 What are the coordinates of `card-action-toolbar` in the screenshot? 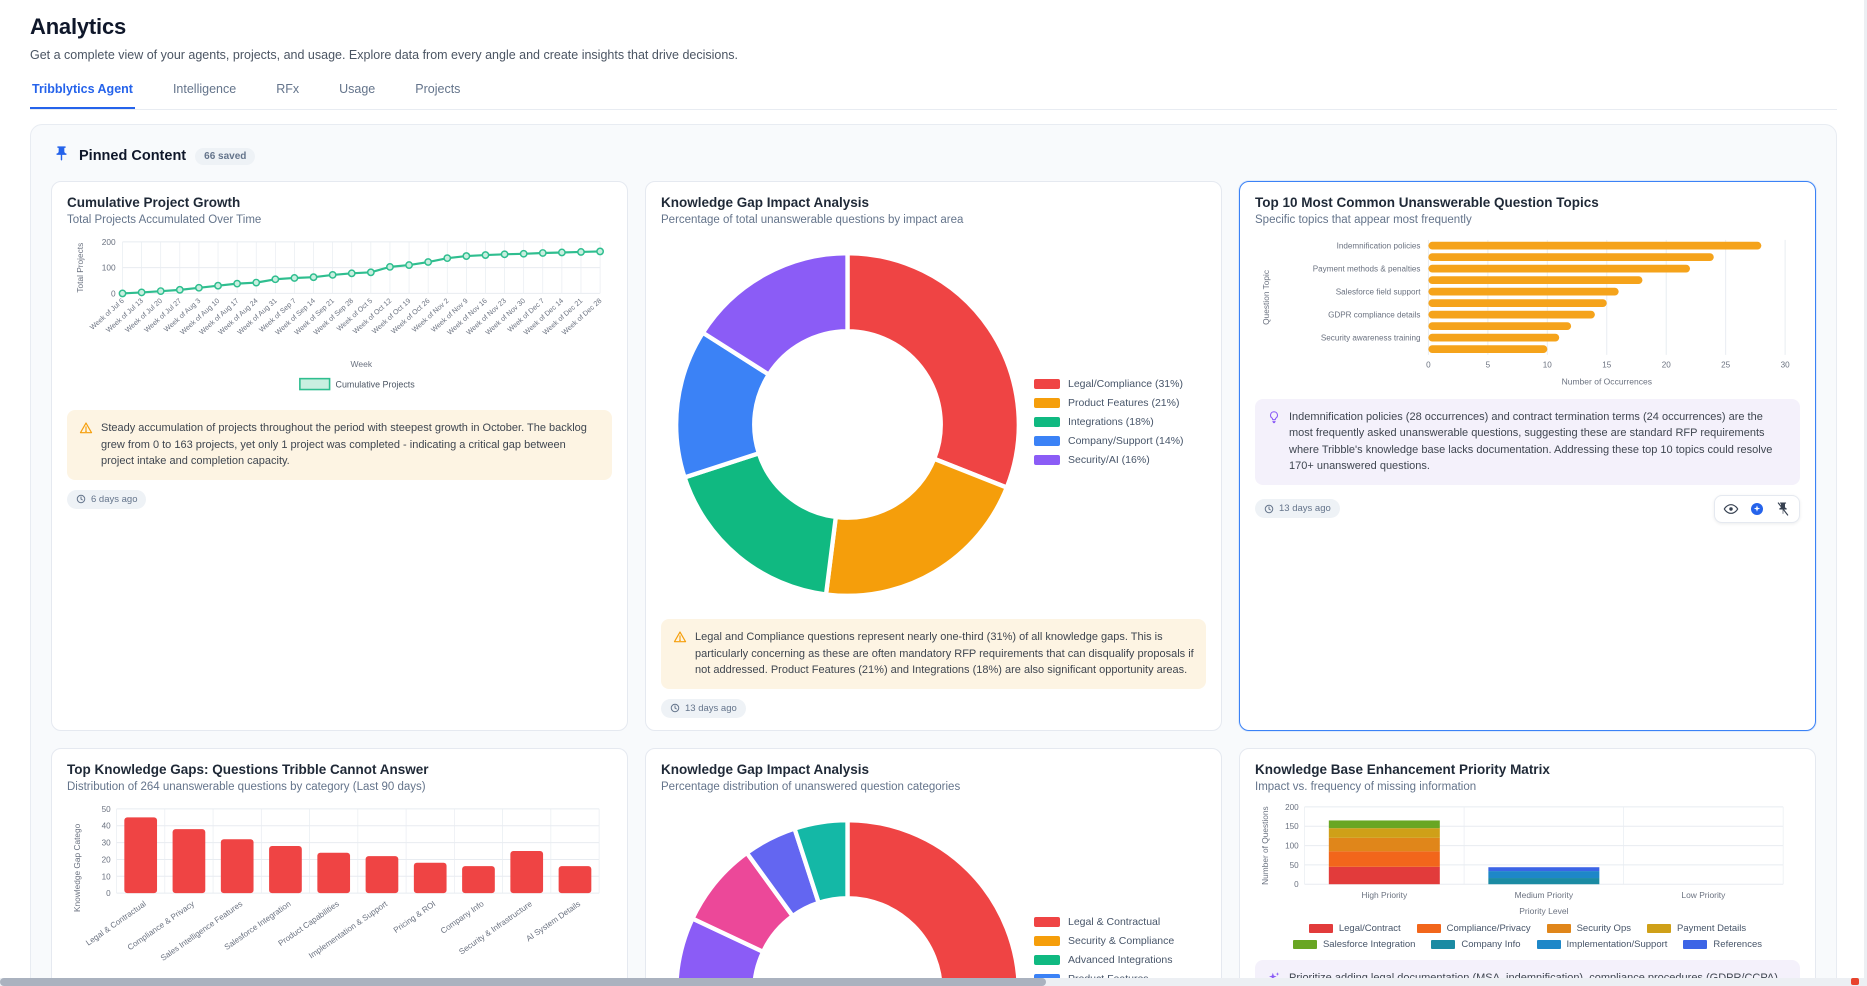 It's located at (1757, 508).